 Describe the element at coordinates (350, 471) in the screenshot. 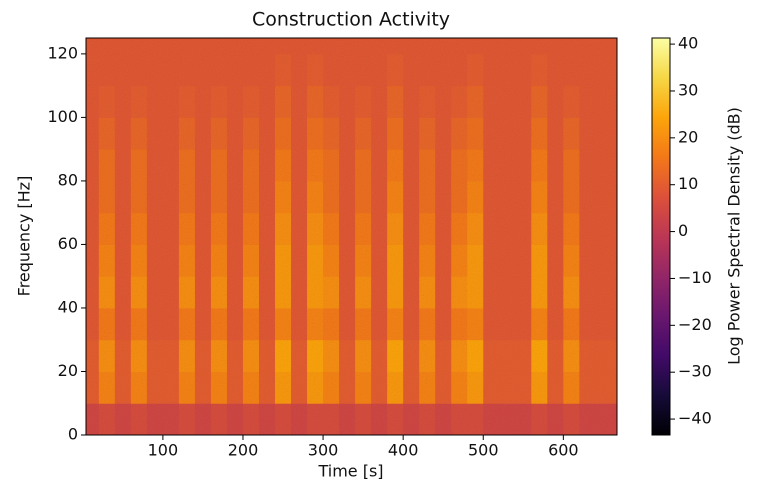

I see `x-axis-label: Time [s]` at that location.